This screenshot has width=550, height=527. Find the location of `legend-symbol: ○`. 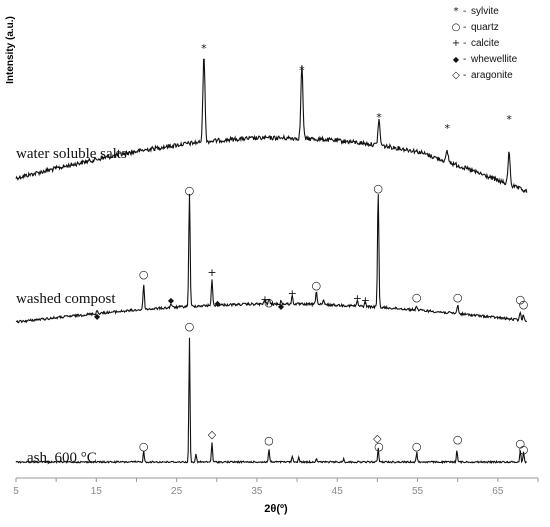

legend-symbol: ○ is located at coordinates (456, 27).